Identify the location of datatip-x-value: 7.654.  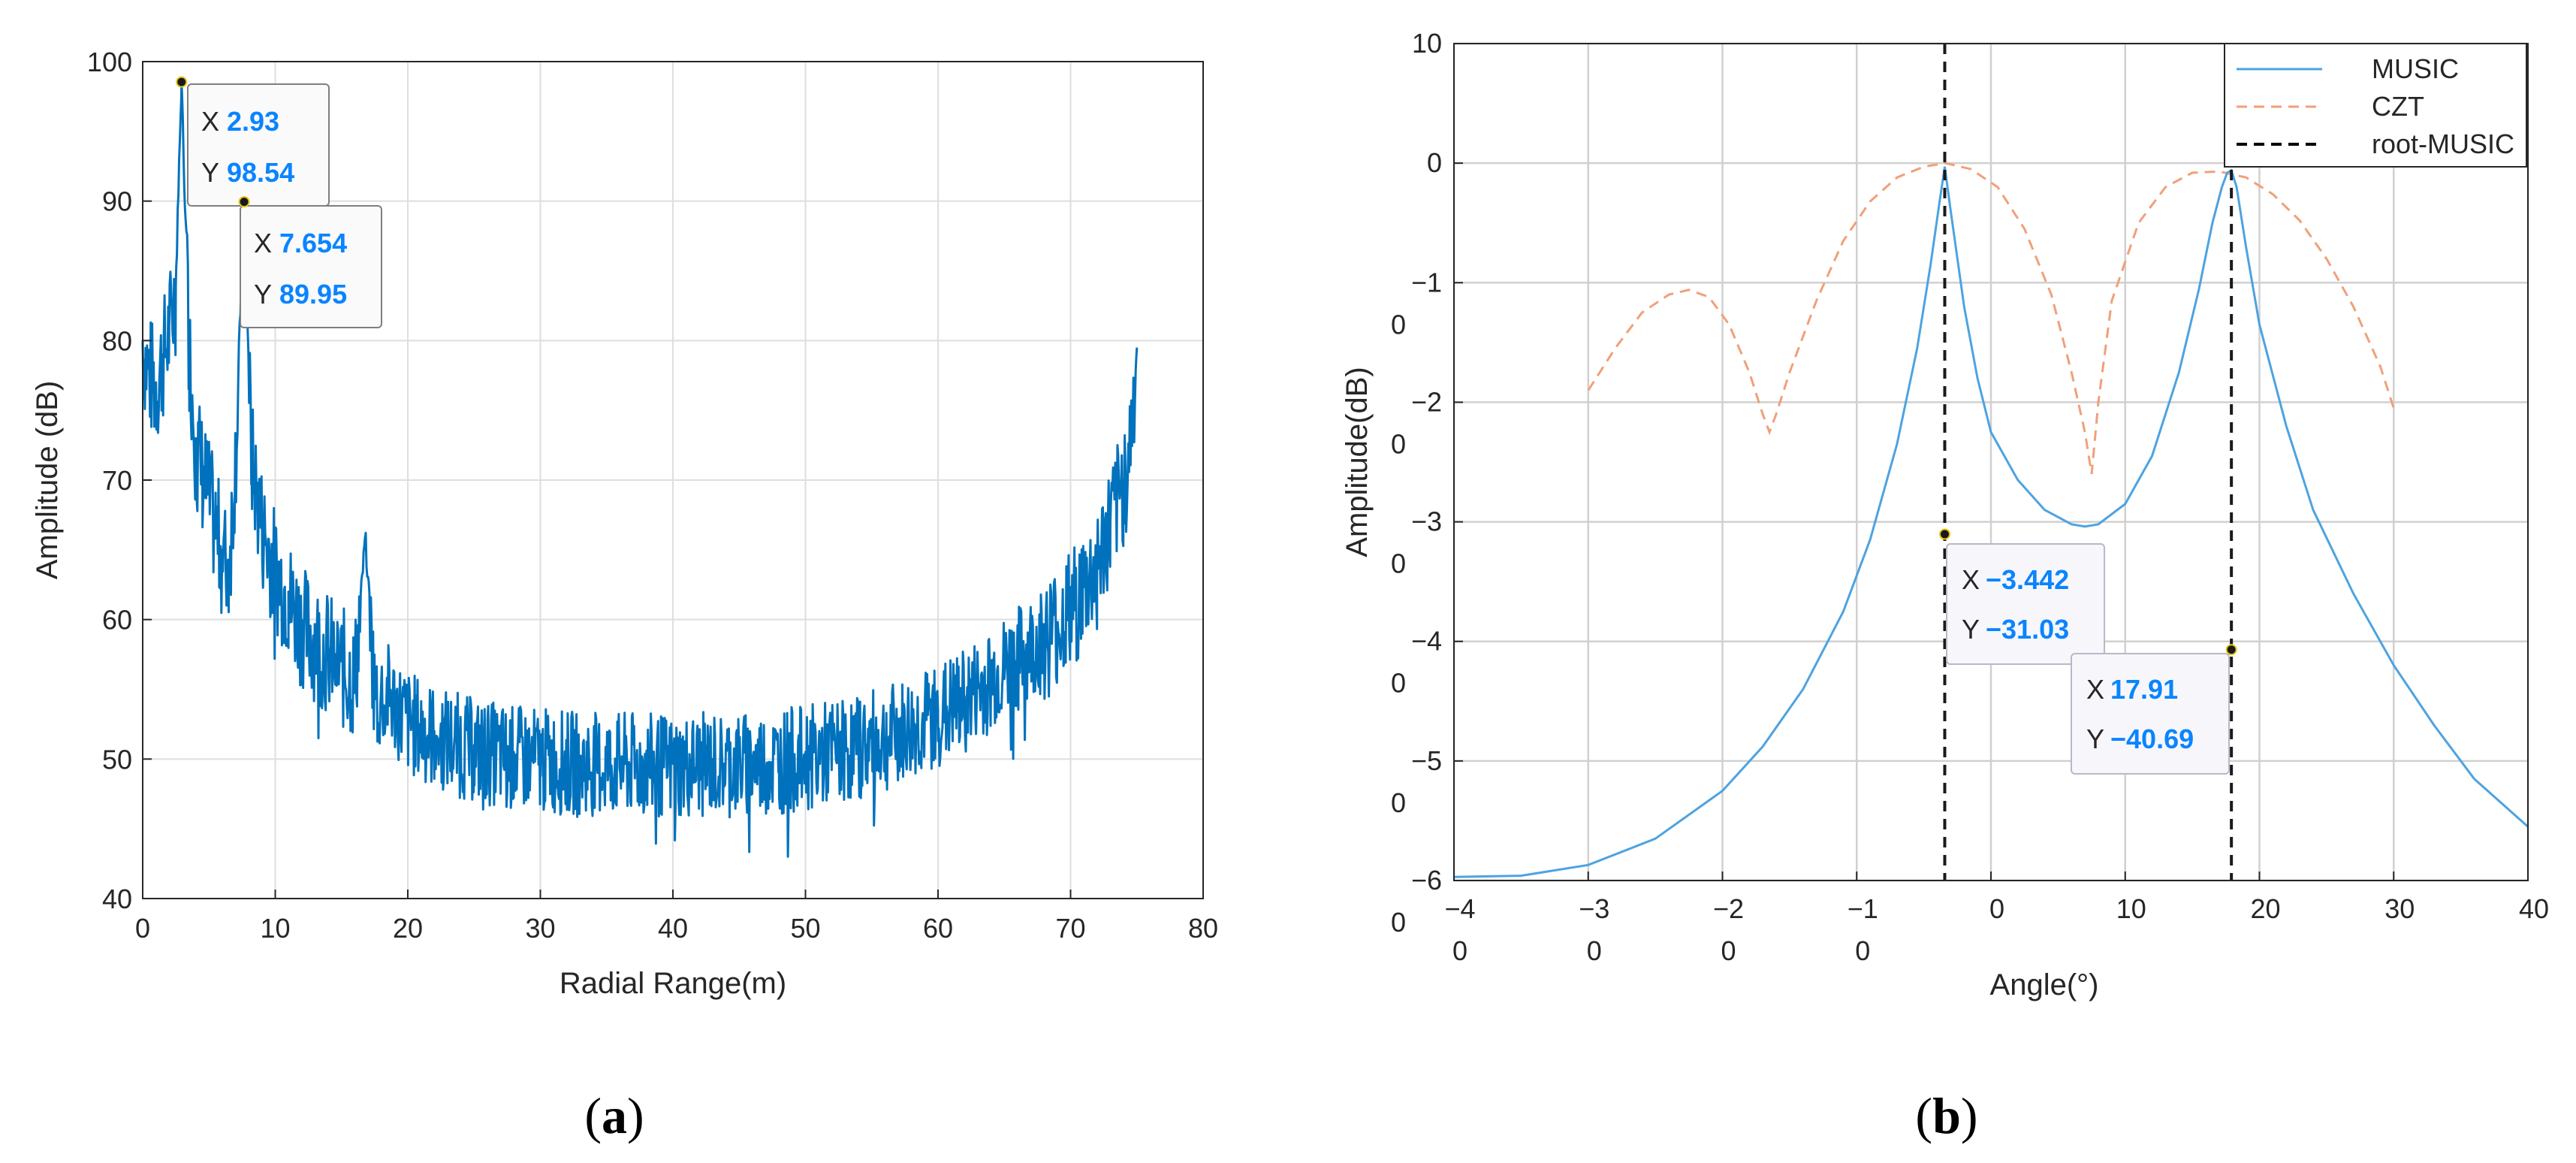
(313, 243).